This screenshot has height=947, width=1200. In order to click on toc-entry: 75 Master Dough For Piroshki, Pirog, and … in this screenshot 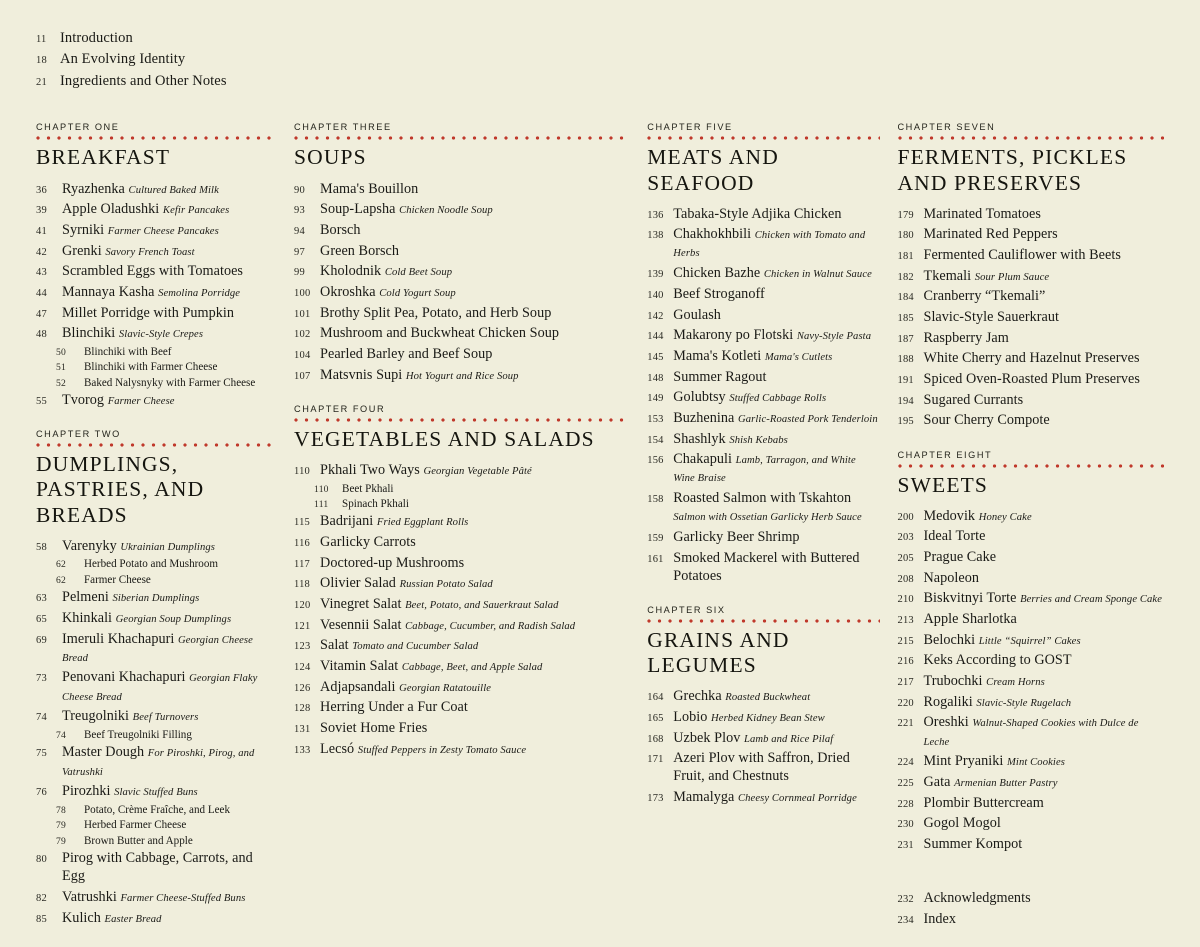, I will do `click(154, 761)`.